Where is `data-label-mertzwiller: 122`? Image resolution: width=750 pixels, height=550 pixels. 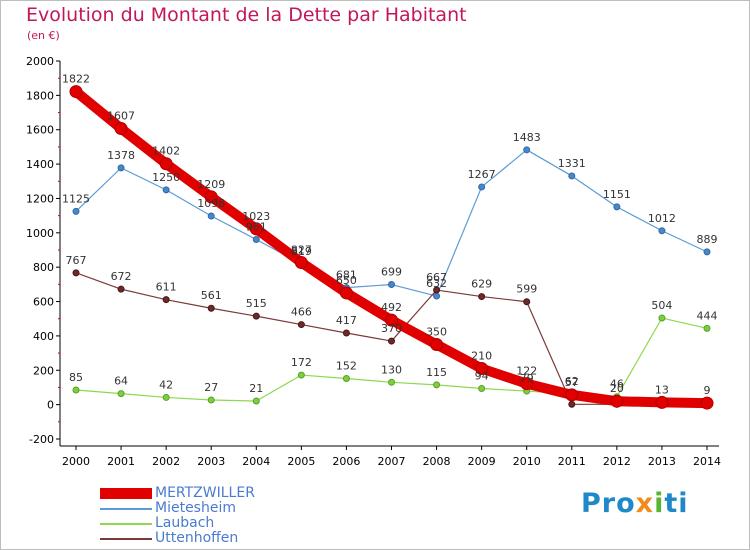 data-label-mertzwiller: 122 is located at coordinates (526, 371).